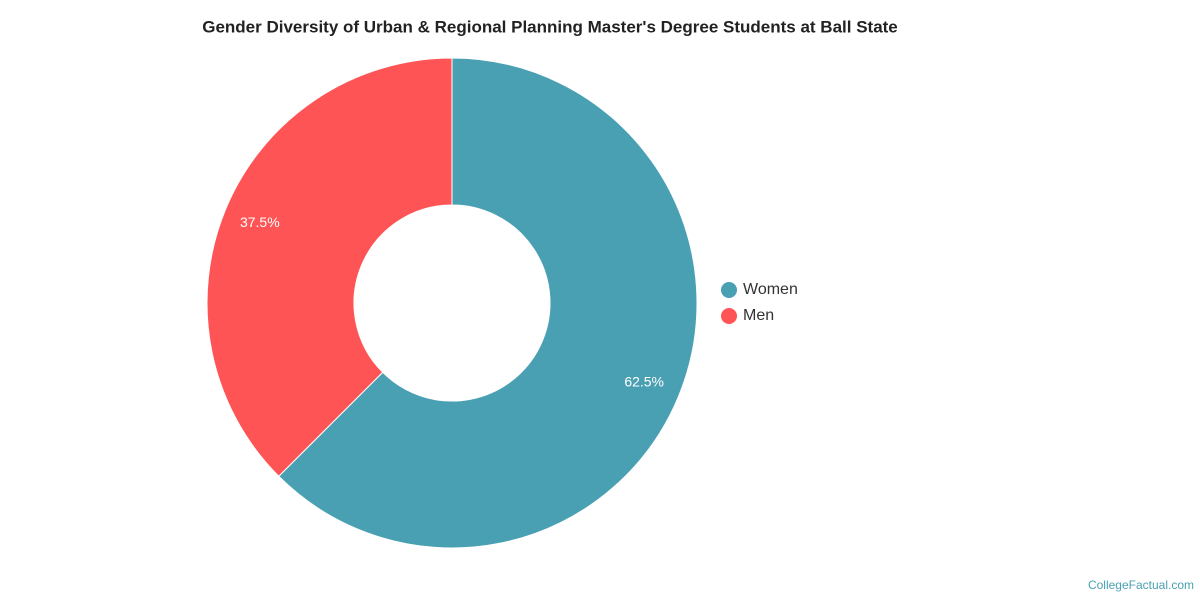 The image size is (1200, 600). Describe the element at coordinates (260, 222) in the screenshot. I see `data-label: 37.5%` at that location.